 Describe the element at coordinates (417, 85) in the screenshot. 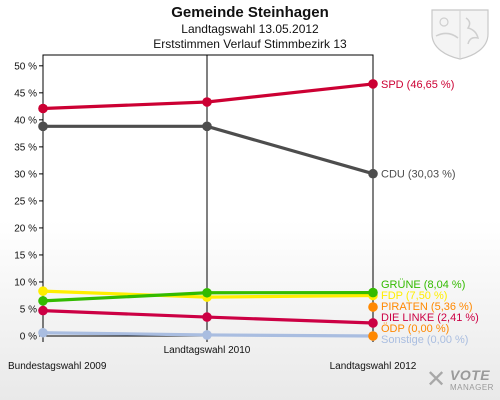

I see `series-end-label: SPD (46,65 %)` at that location.